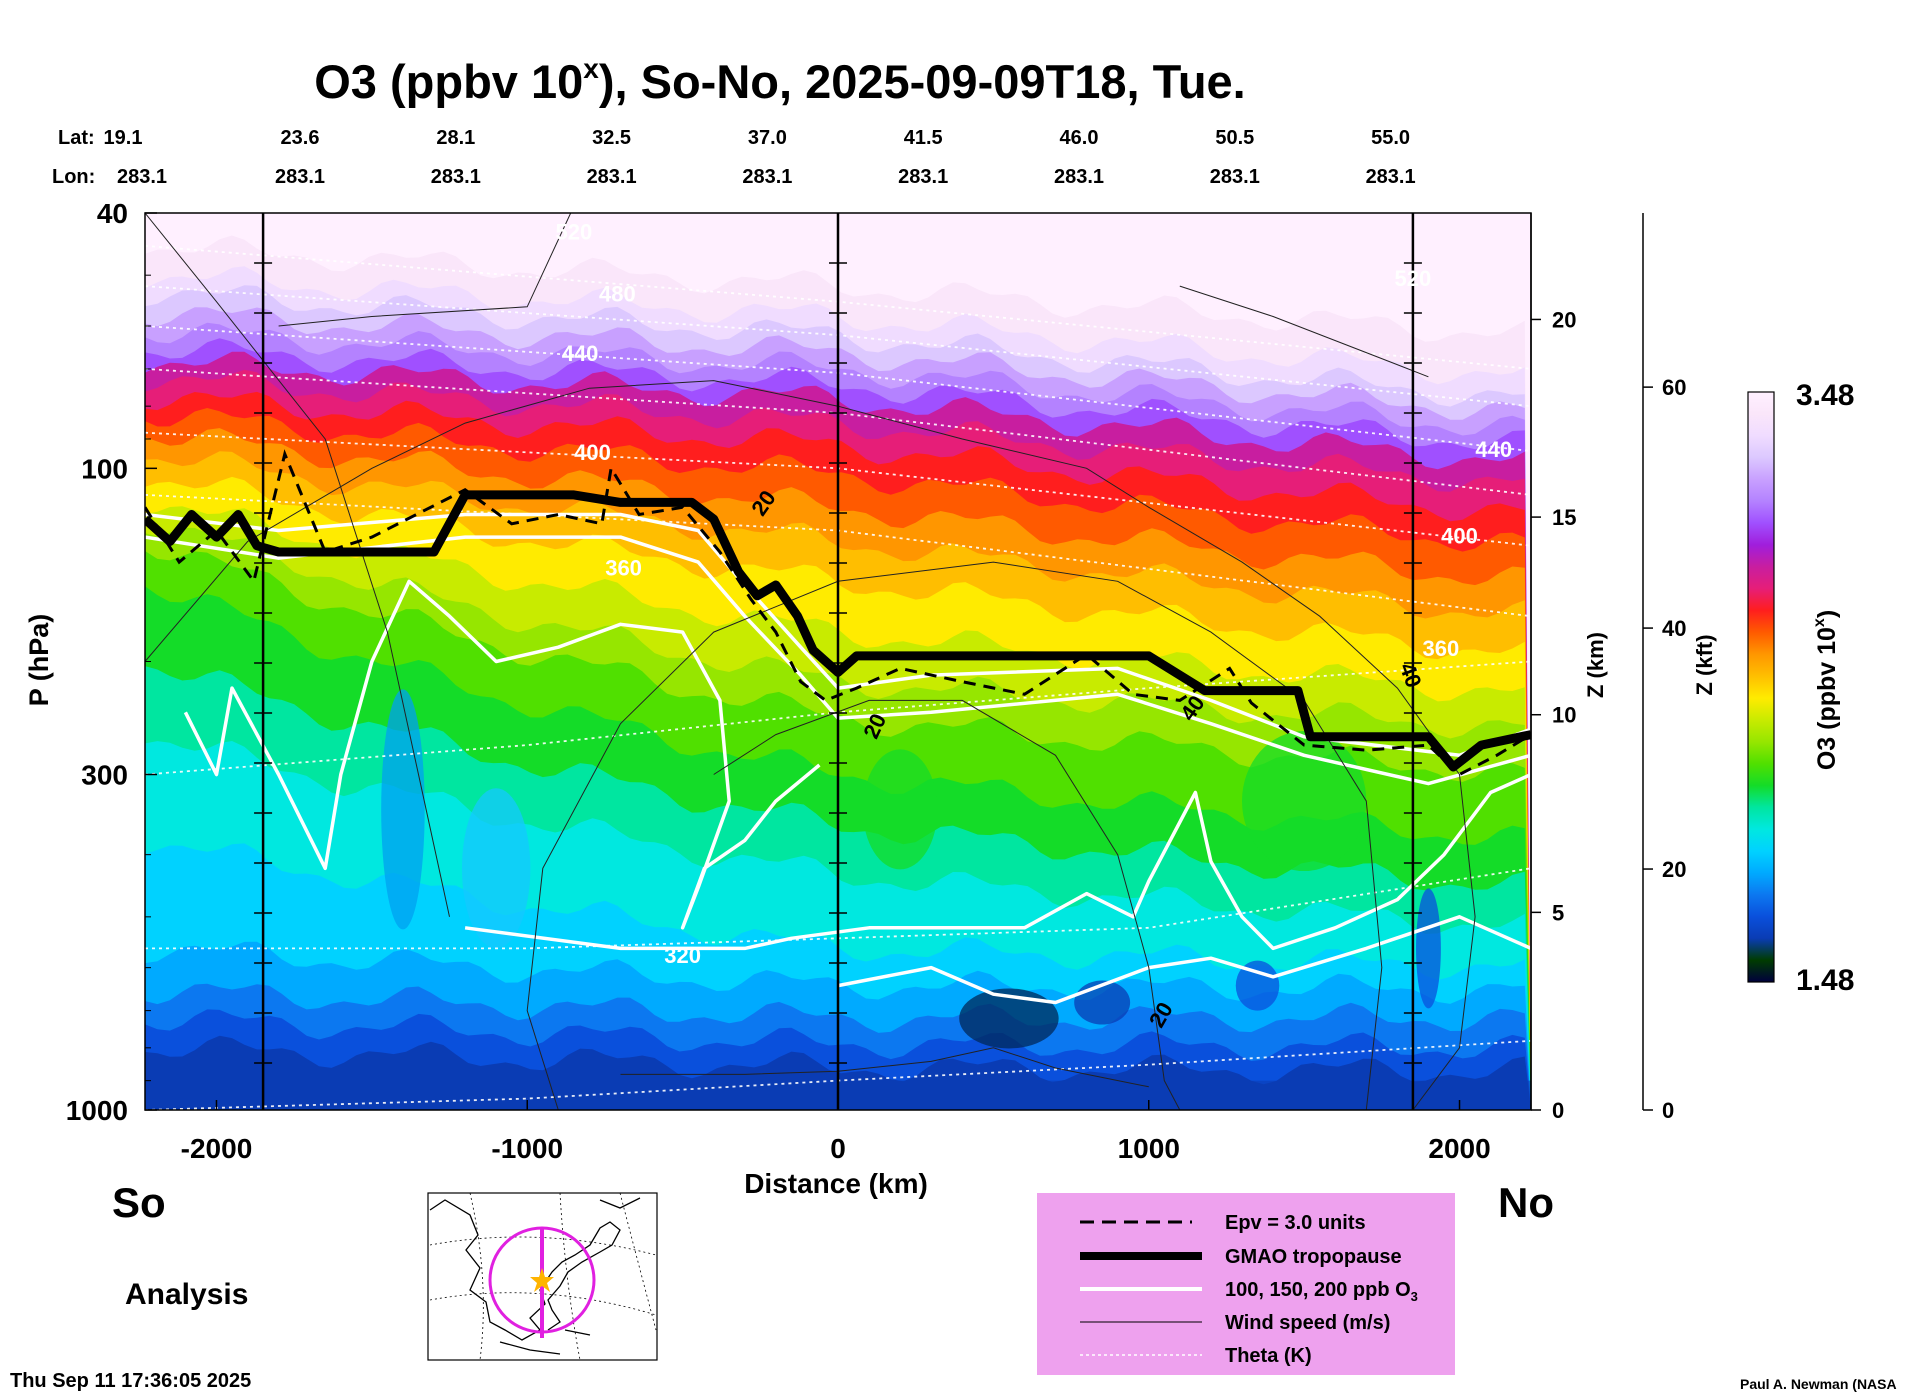 This screenshot has width=1926, height=1394. Describe the element at coordinates (1595, 665) in the screenshot. I see `z-km-label: Z (km)` at that location.